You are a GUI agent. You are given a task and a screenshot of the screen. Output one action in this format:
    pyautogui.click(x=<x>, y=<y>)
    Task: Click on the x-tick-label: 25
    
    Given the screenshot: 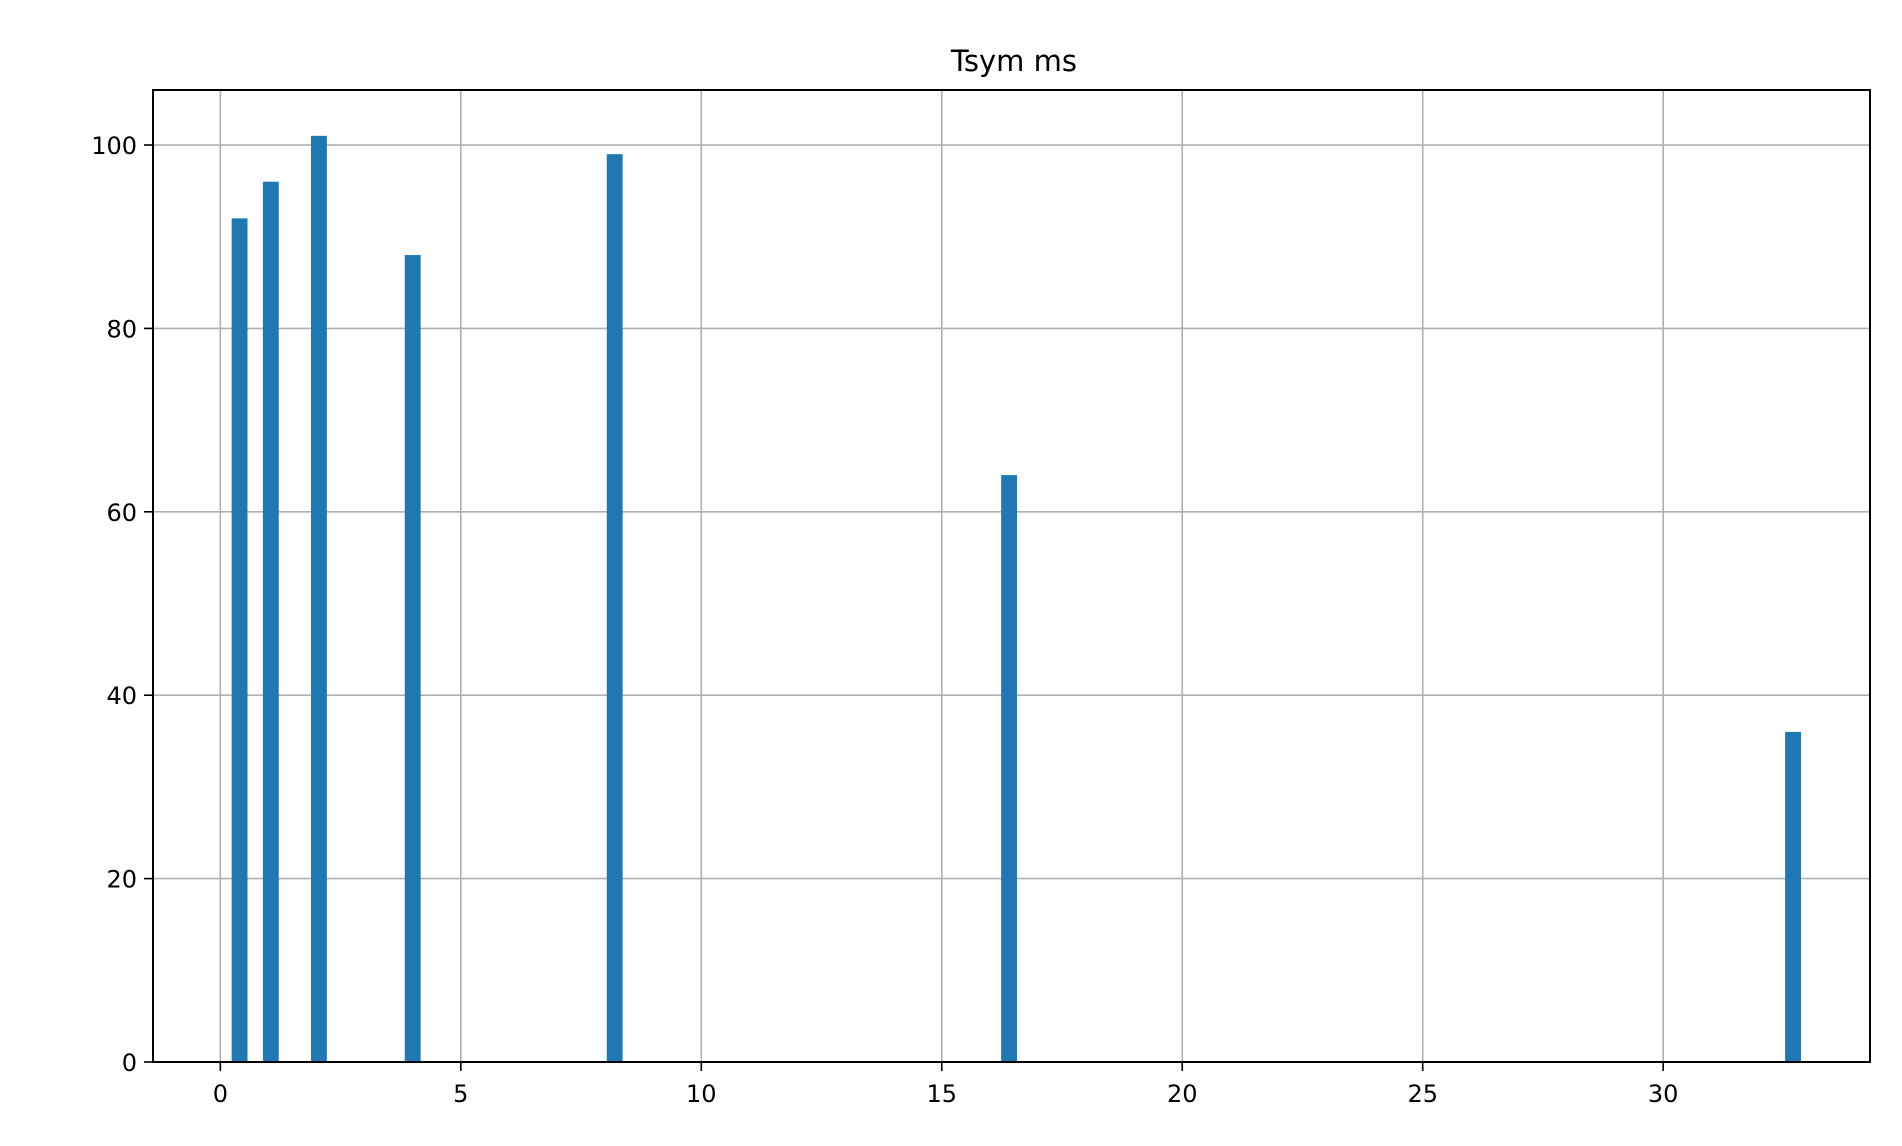 What is the action you would take?
    pyautogui.click(x=1422, y=1094)
    